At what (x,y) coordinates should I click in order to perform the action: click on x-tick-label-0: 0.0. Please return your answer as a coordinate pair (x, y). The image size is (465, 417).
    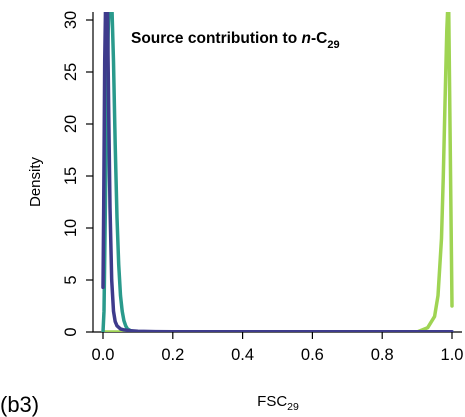
    Looking at the image, I should click on (103, 355).